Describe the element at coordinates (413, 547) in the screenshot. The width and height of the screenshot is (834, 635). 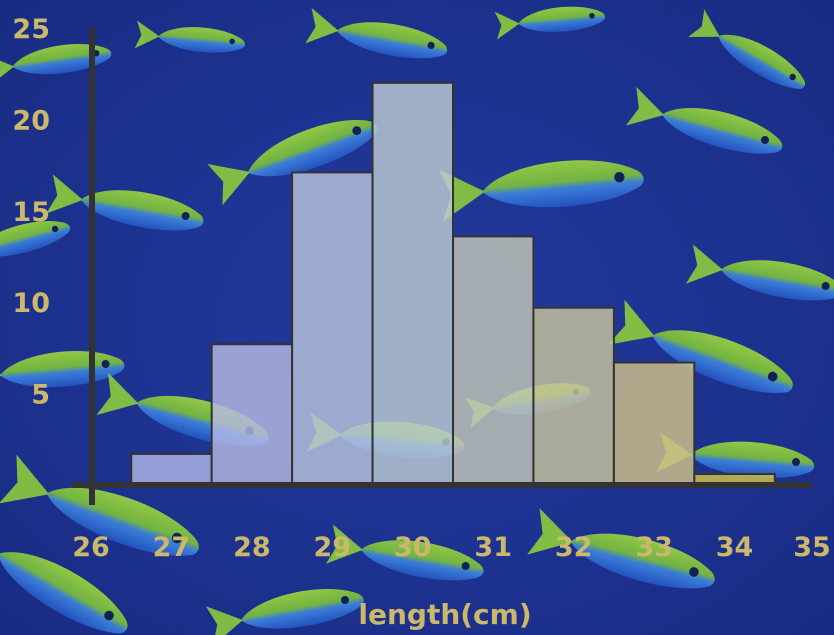
I see `x-tick-label: 30` at that location.